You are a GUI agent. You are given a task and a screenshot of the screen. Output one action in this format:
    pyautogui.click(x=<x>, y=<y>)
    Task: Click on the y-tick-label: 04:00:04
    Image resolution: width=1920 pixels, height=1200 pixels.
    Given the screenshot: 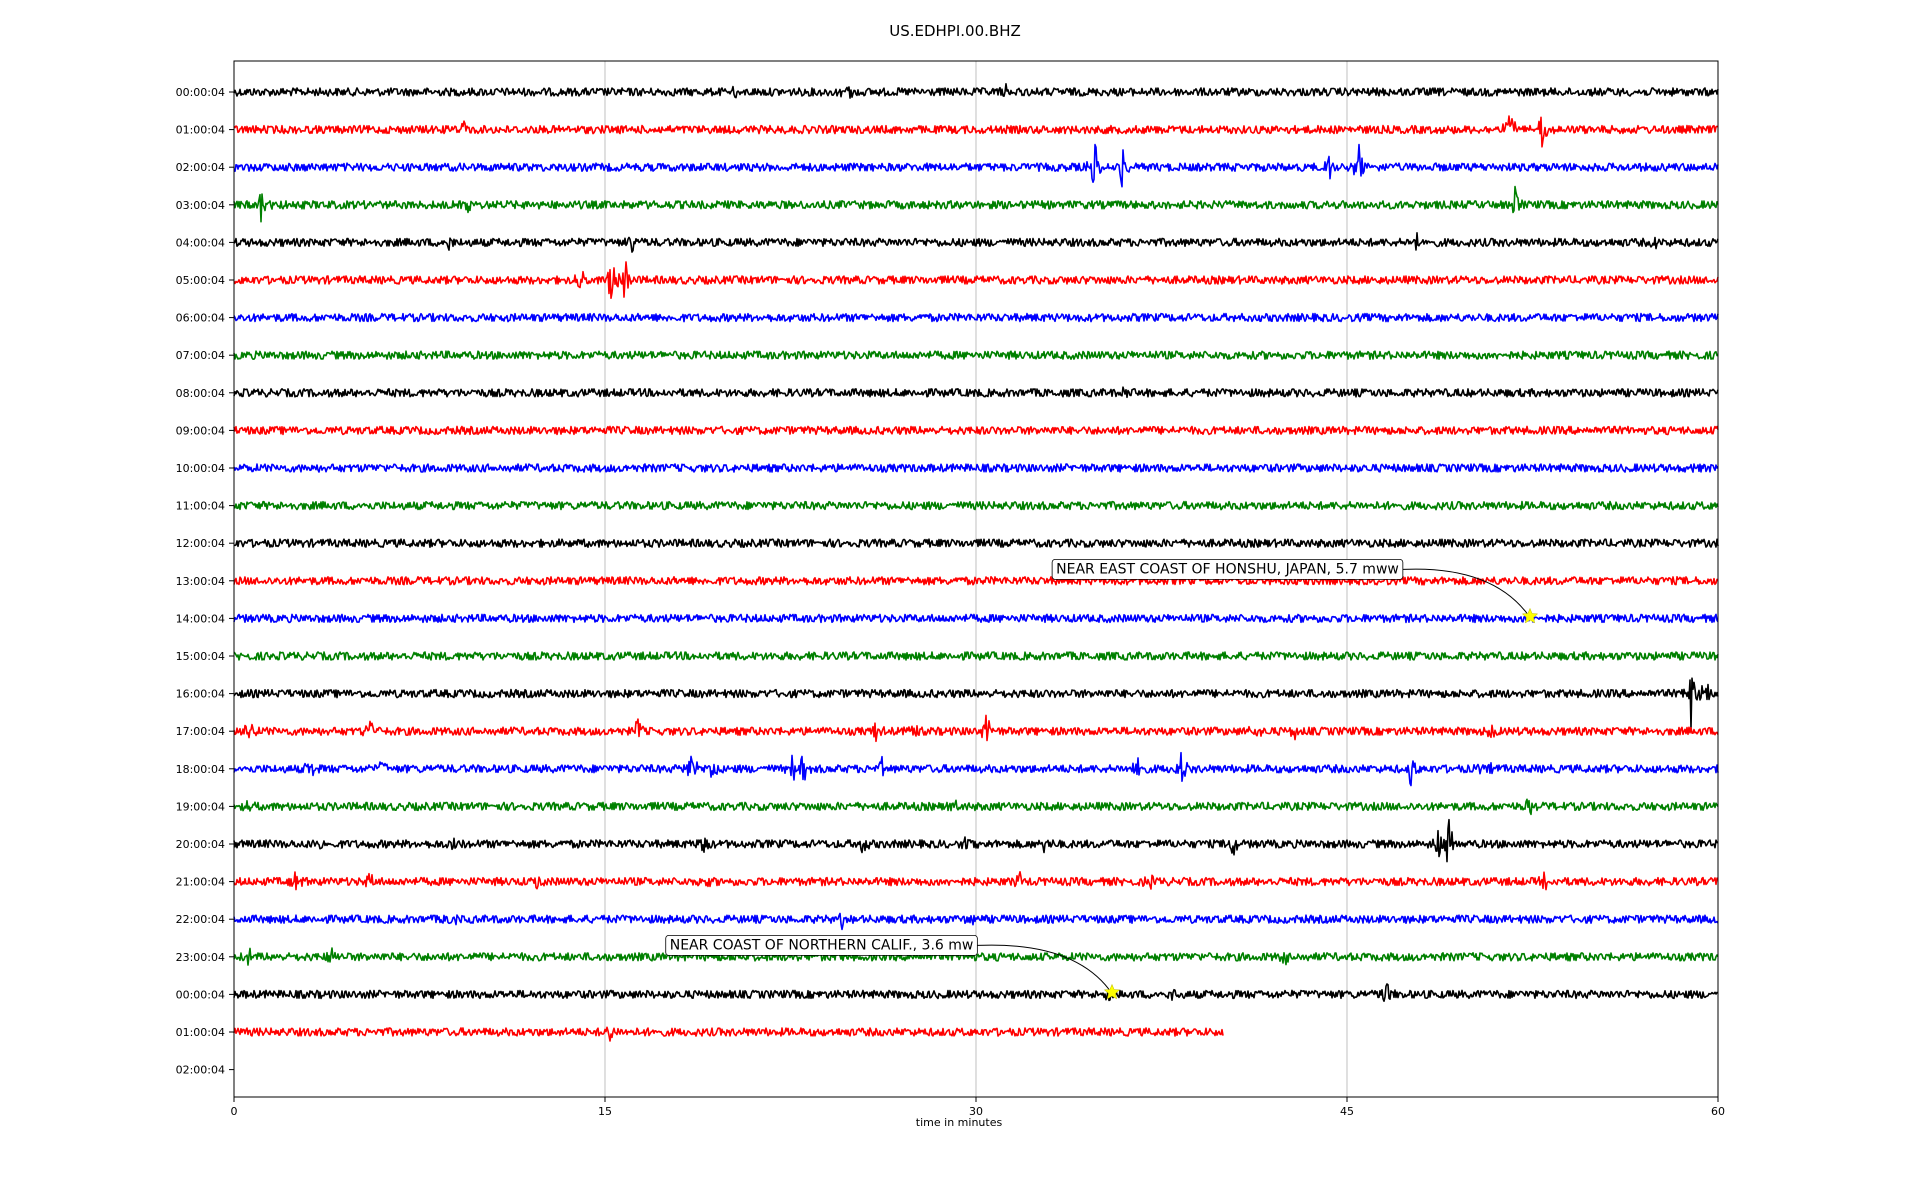 What is the action you would take?
    pyautogui.click(x=200, y=242)
    